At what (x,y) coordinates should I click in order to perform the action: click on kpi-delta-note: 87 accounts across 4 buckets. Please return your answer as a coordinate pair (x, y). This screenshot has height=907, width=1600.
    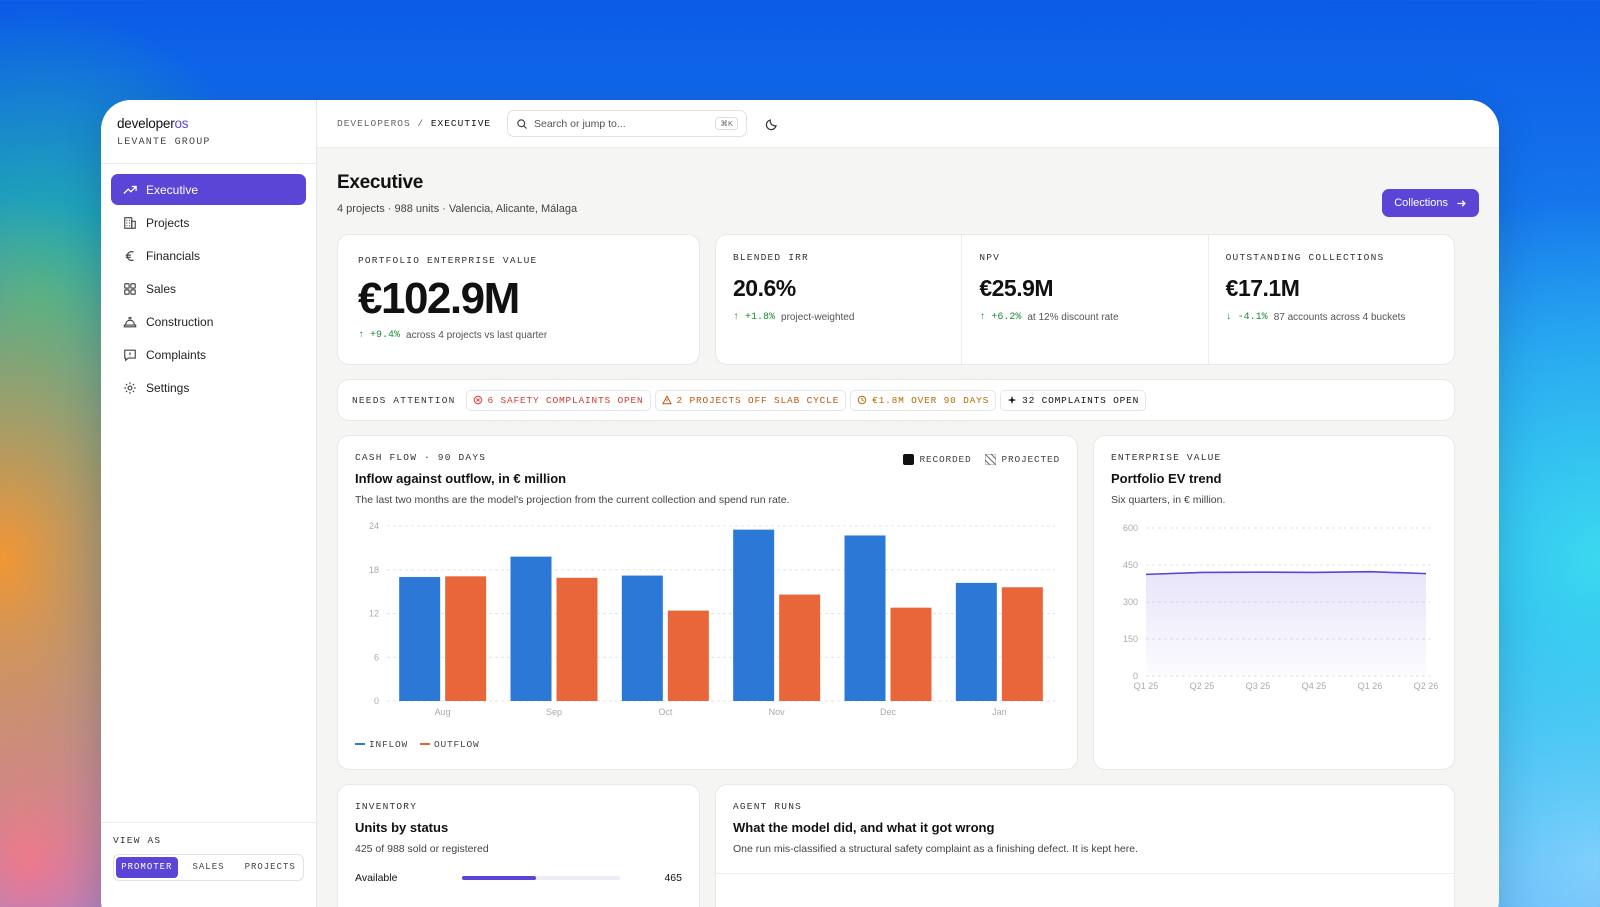
    Looking at the image, I should click on (1339, 317).